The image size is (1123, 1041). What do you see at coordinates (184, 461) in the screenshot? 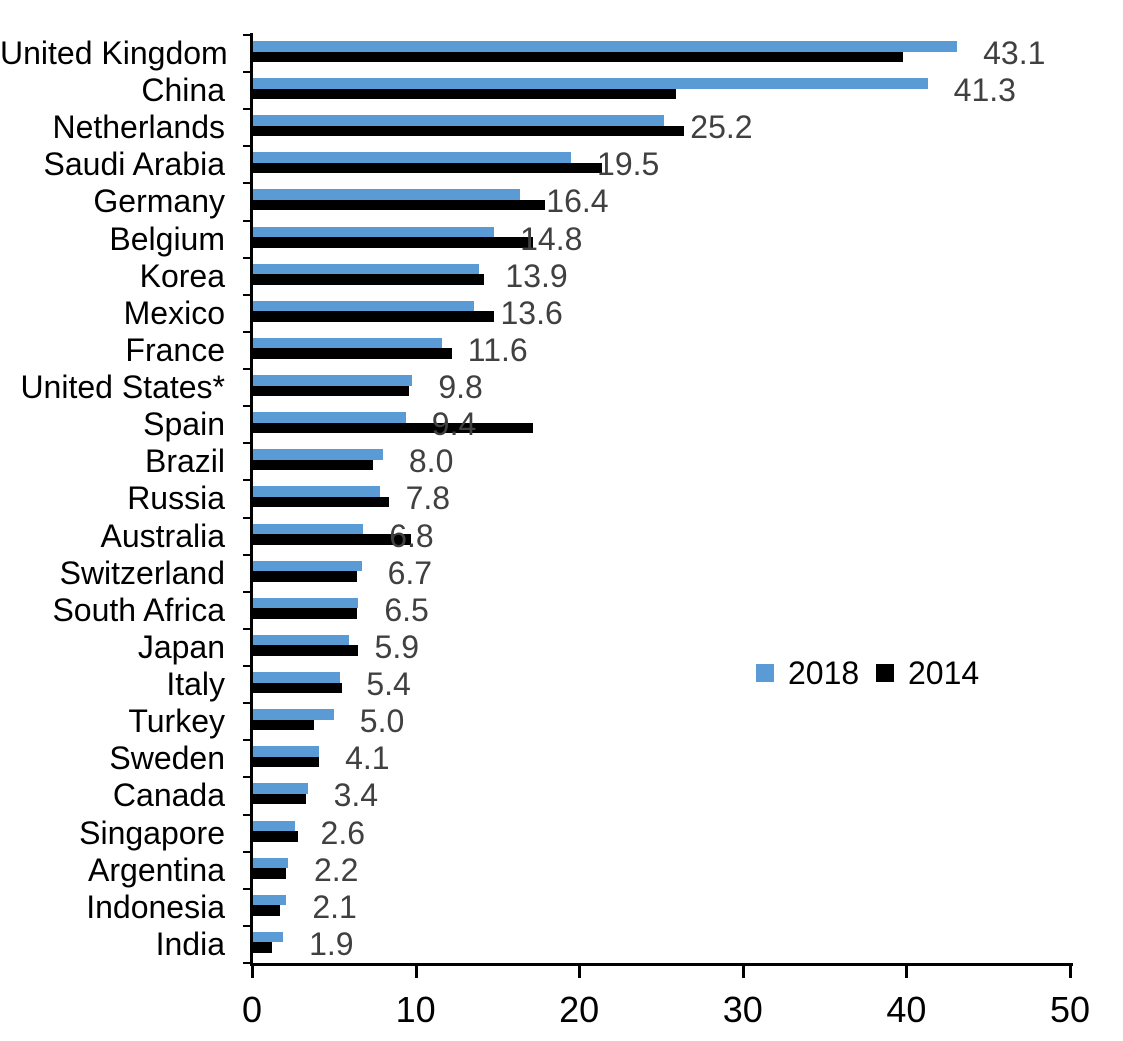
I see `category-label-brazil: Brazil` at bounding box center [184, 461].